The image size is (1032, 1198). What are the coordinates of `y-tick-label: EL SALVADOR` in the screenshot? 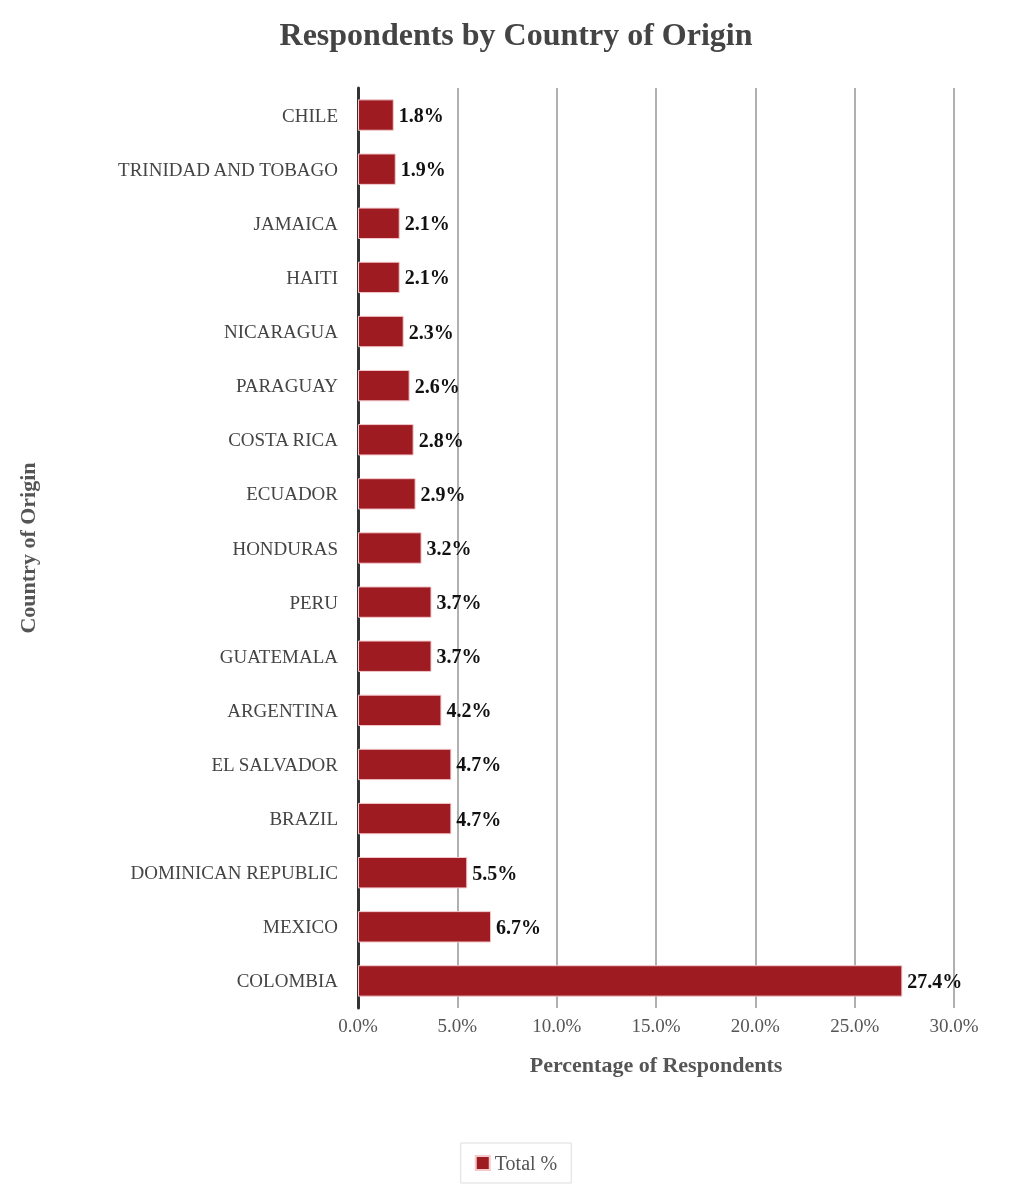 It's located at (275, 764).